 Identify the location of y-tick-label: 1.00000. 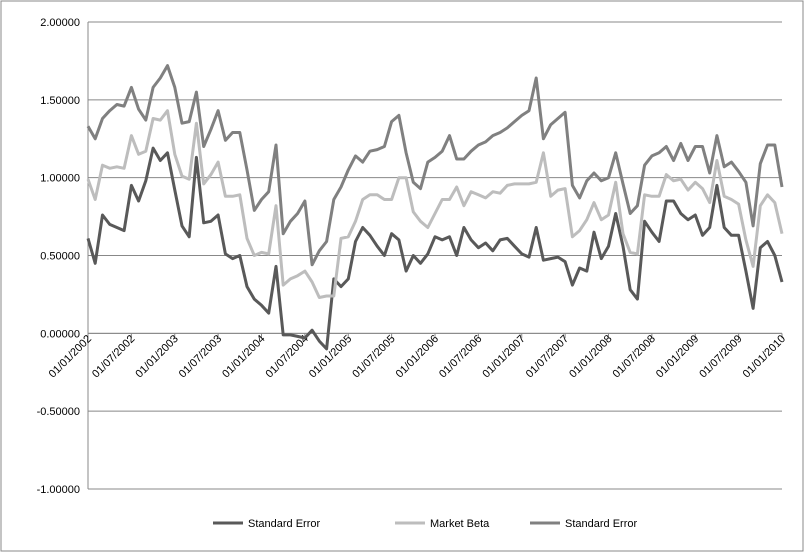
(60, 179).